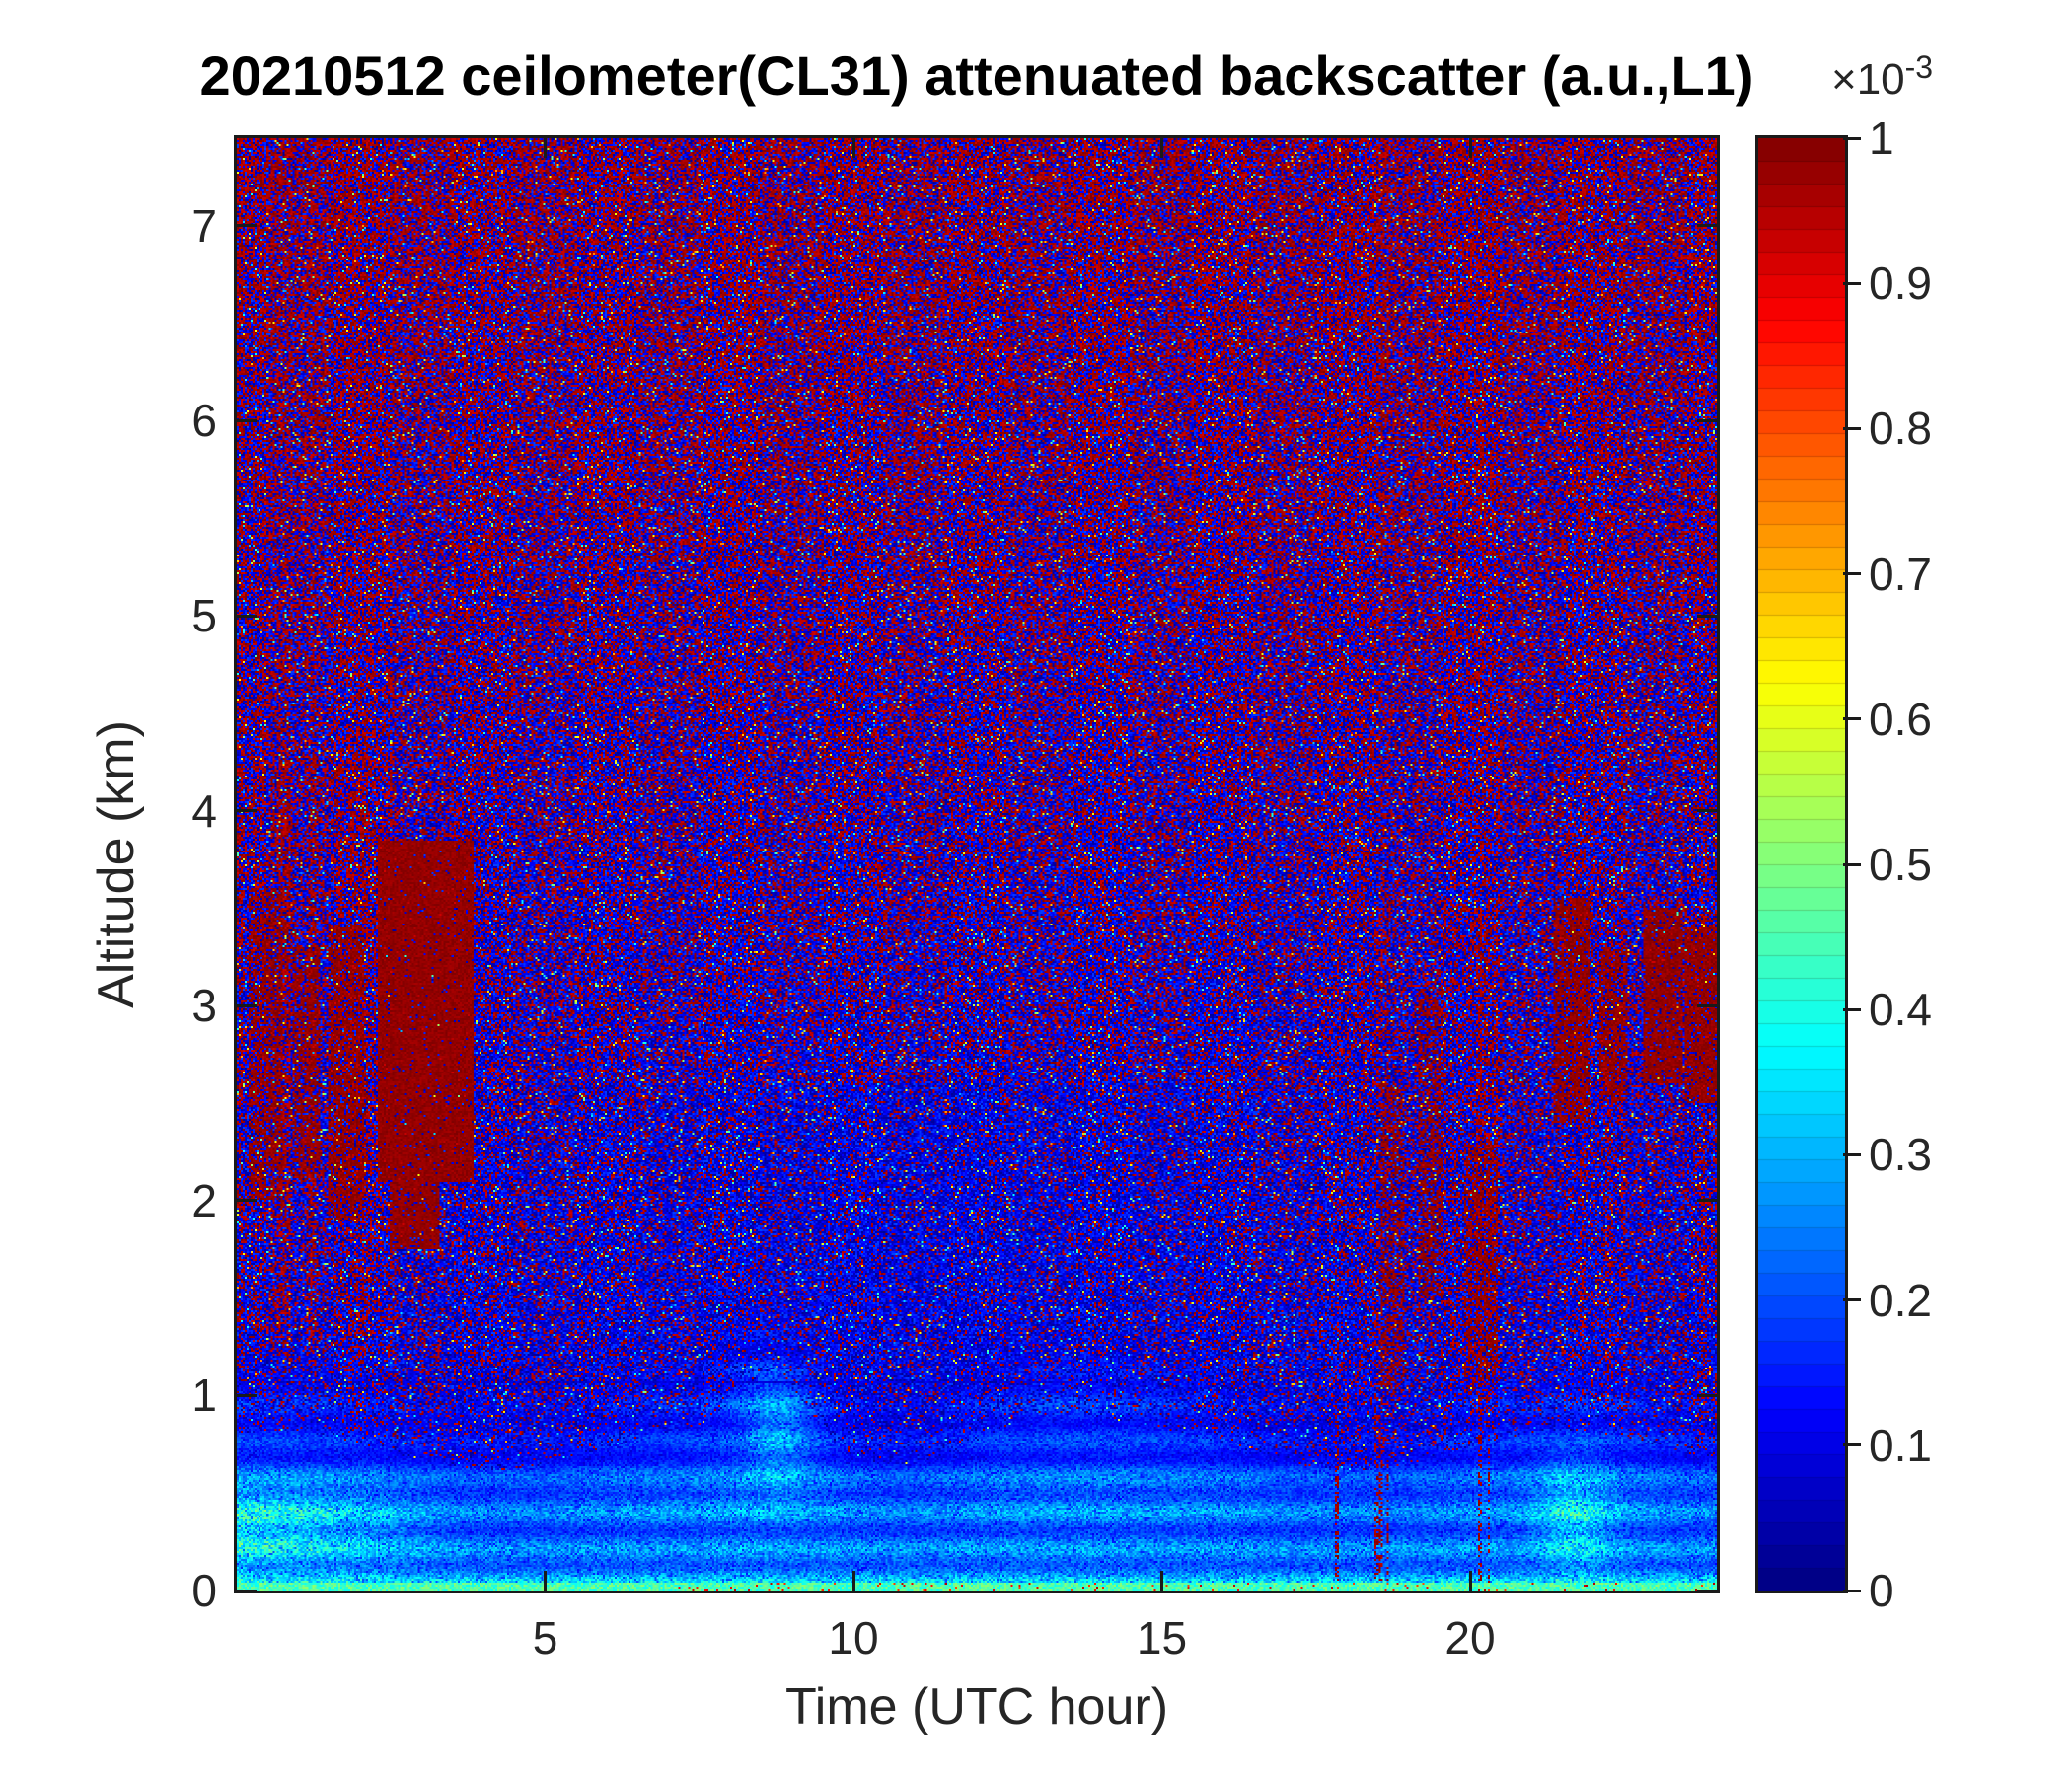  Describe the element at coordinates (1901, 1445) in the screenshot. I see `colorbar-tick-label: 0.1` at that location.